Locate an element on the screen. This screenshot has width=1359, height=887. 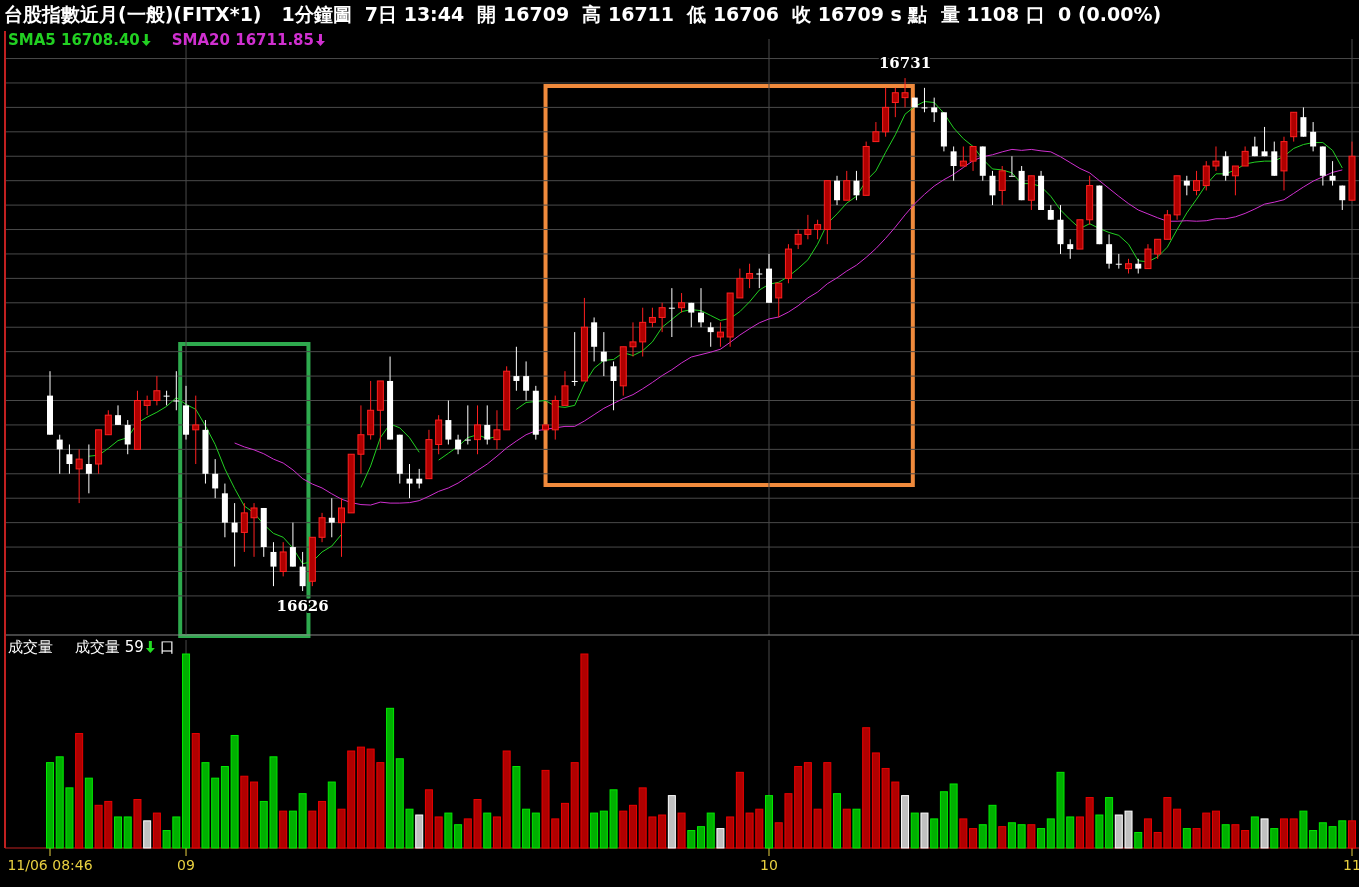
chart-title: 成交量 is located at coordinates (30, 647).